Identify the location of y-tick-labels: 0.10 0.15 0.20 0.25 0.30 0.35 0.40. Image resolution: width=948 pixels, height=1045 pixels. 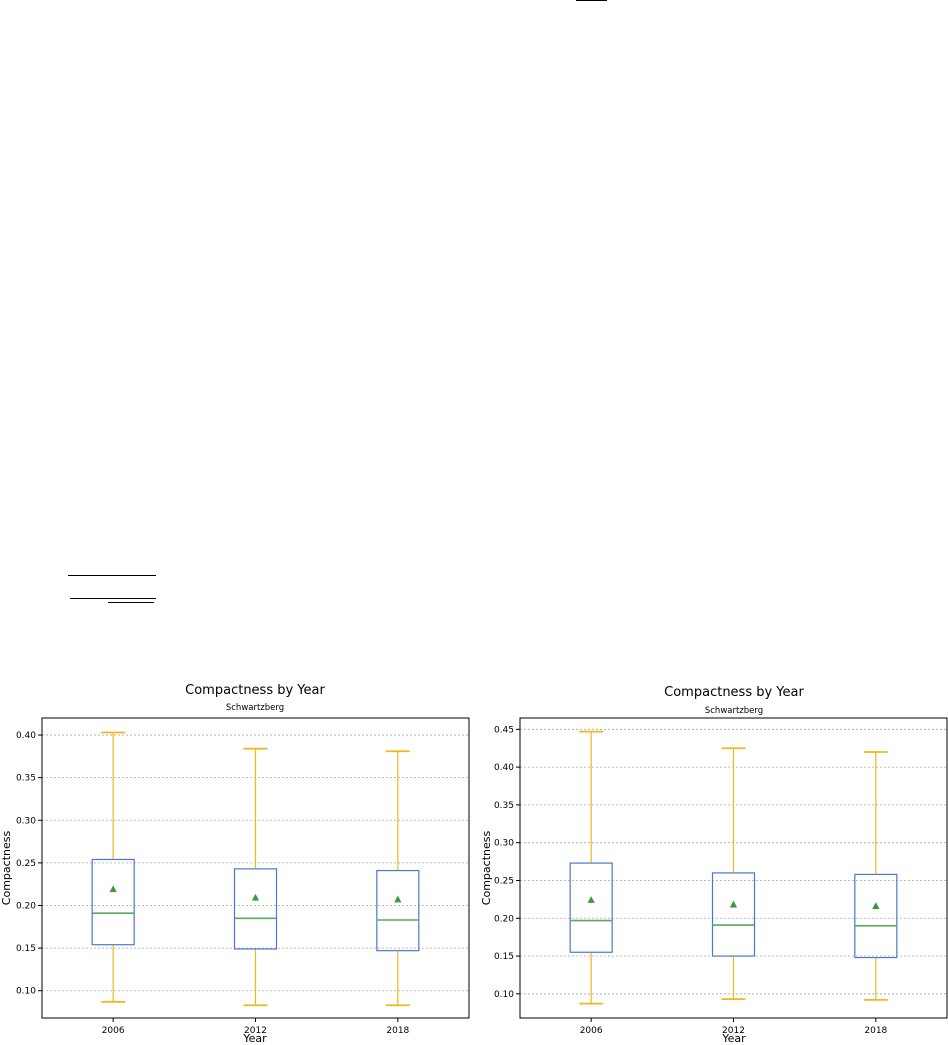
(29, 864).